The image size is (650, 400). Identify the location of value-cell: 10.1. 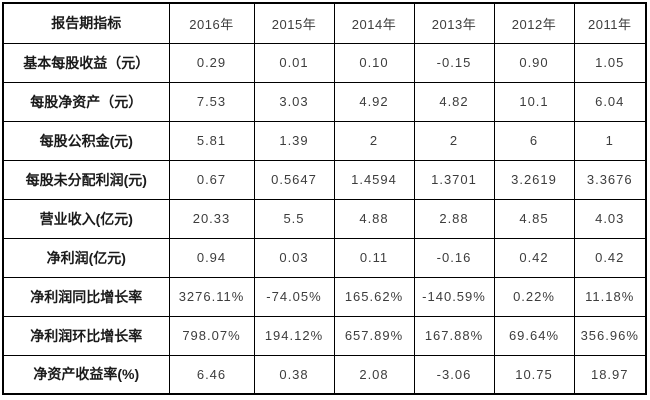
(534, 101).